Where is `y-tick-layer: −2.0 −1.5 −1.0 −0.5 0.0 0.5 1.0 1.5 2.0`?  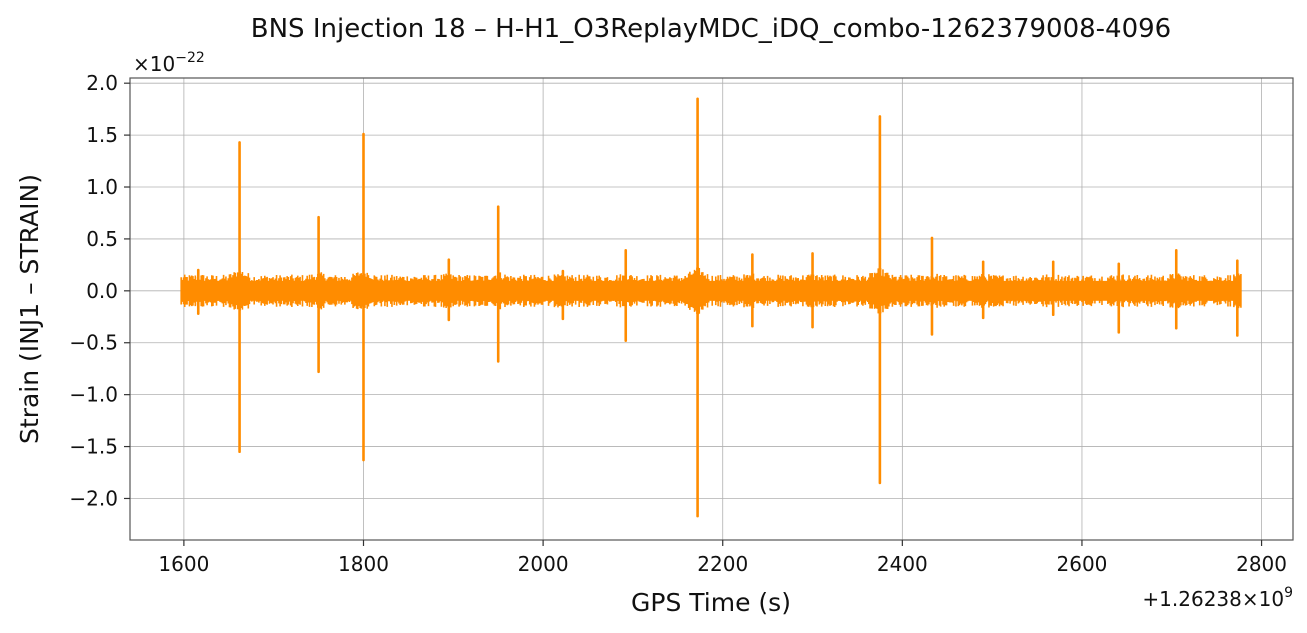 y-tick-layer: −2.0 −1.5 −1.0 −0.5 0.0 0.5 1.0 1.5 2.0 is located at coordinates (99, 290).